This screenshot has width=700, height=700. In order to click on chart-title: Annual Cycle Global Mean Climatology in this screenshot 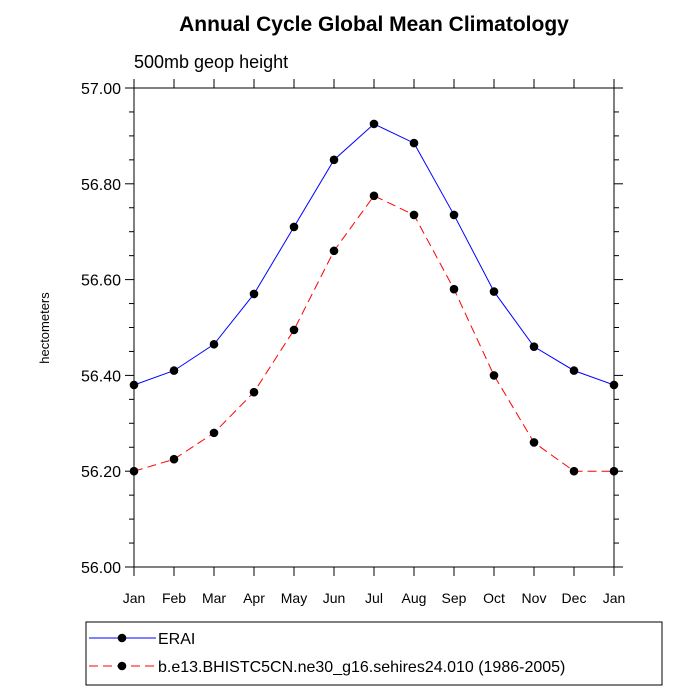, I will do `click(374, 24)`.